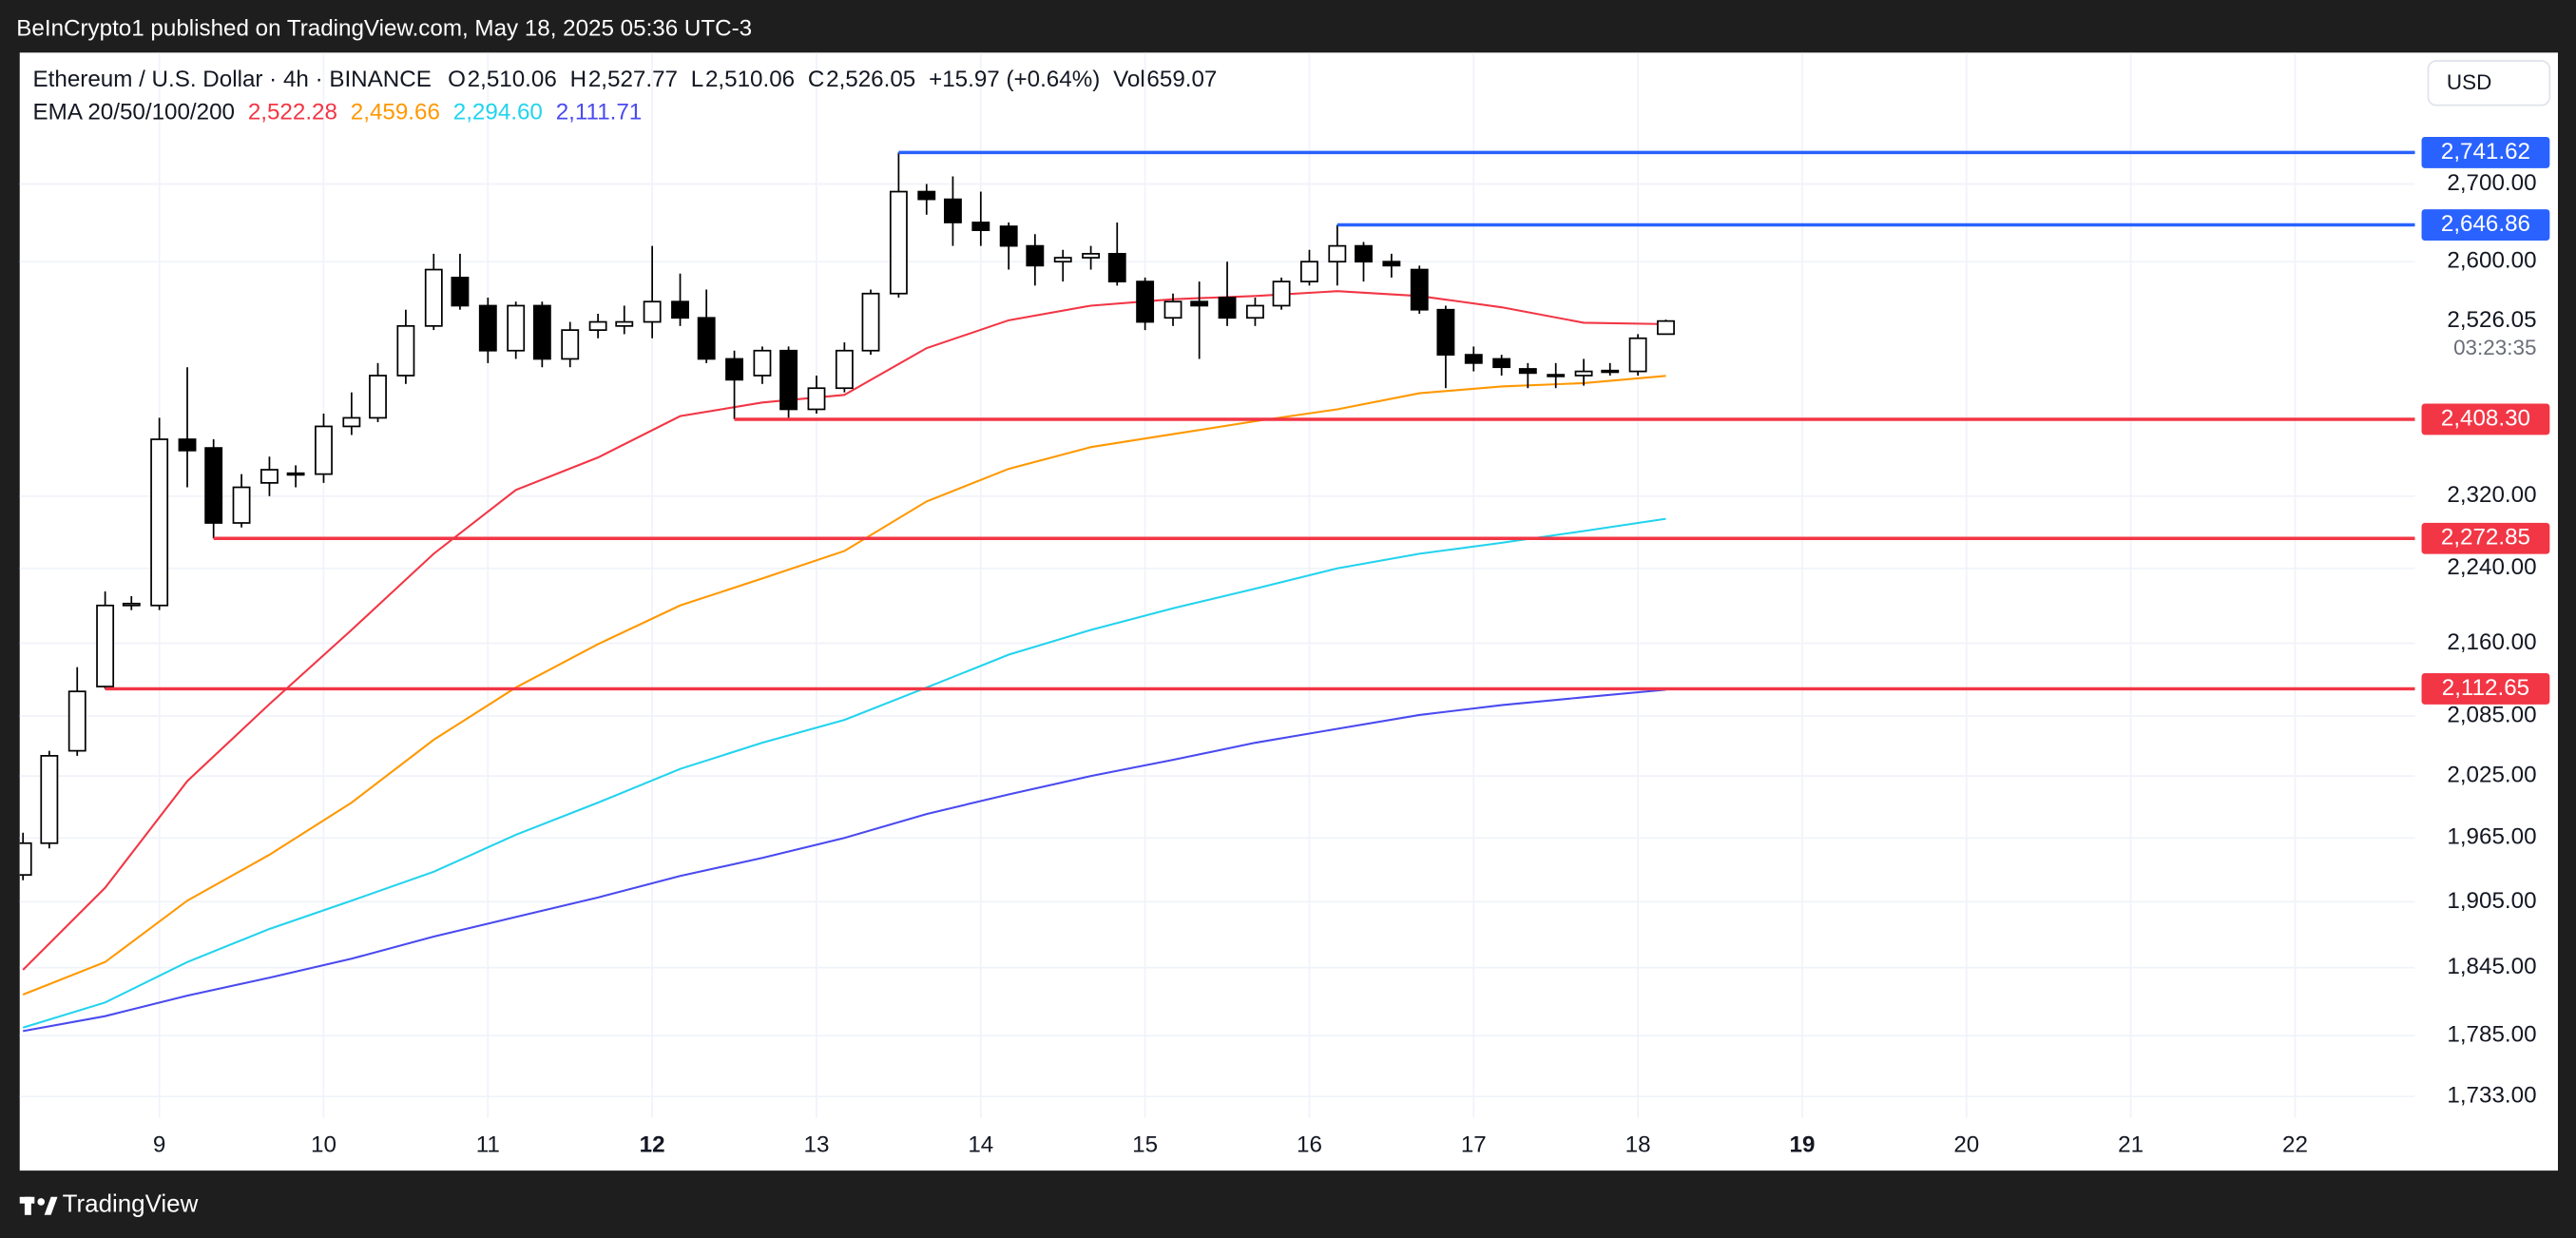  Describe the element at coordinates (980, 1145) in the screenshot. I see `x-tick-label: 14` at that location.